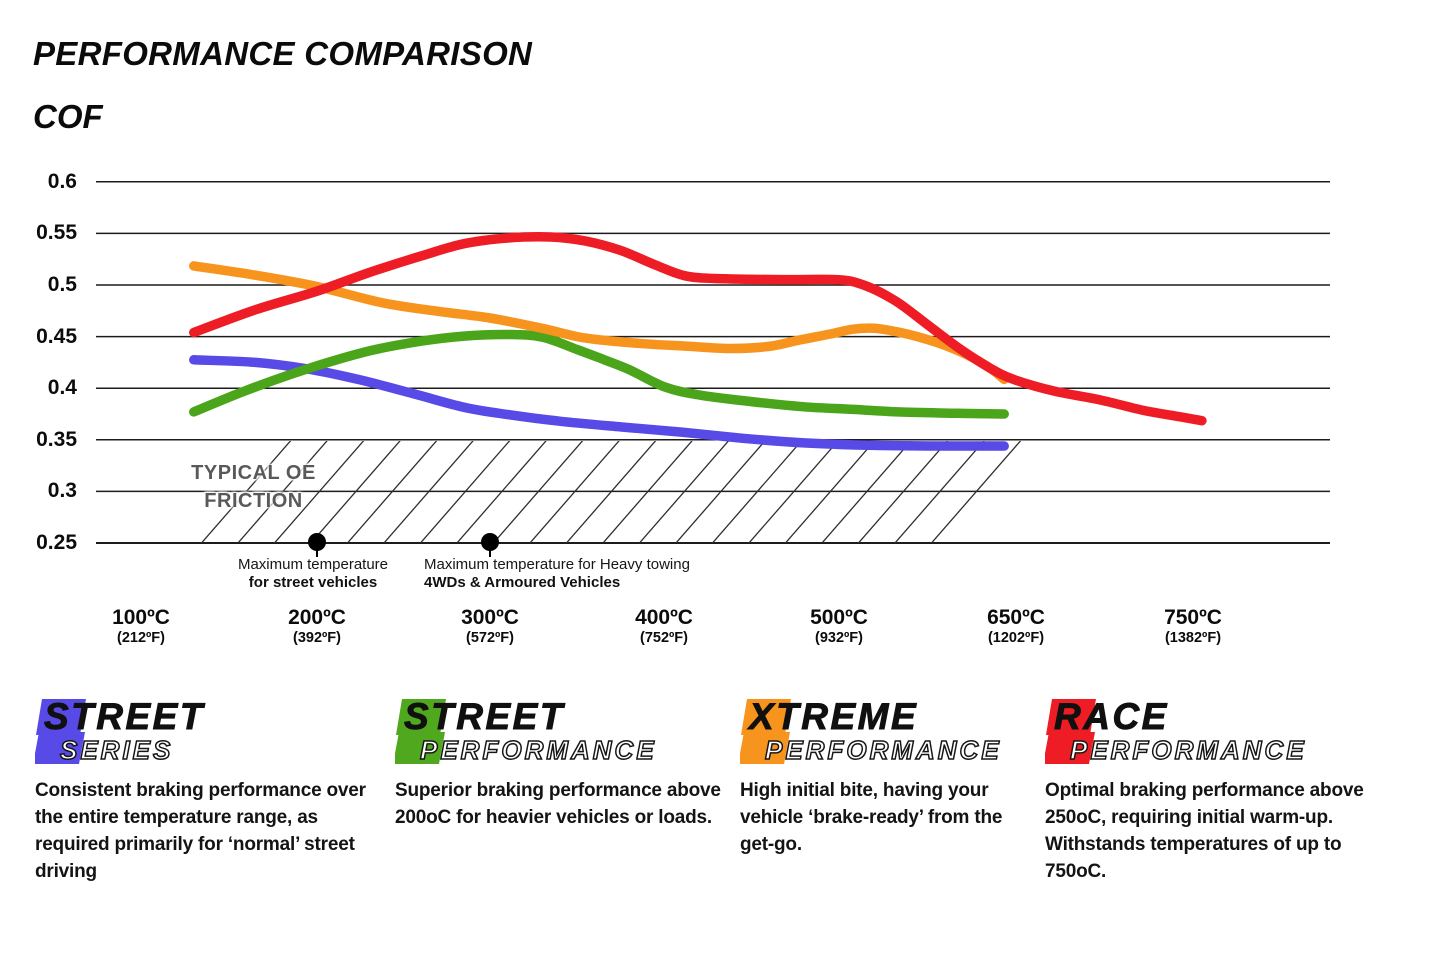 The height and width of the screenshot is (972, 1445). What do you see at coordinates (664, 617) in the screenshot?
I see `x-tick-celsius: 400ºC` at bounding box center [664, 617].